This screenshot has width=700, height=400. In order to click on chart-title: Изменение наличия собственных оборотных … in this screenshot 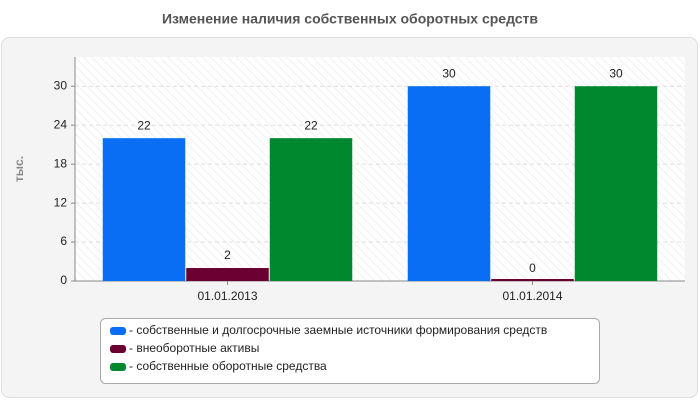, I will do `click(350, 19)`.